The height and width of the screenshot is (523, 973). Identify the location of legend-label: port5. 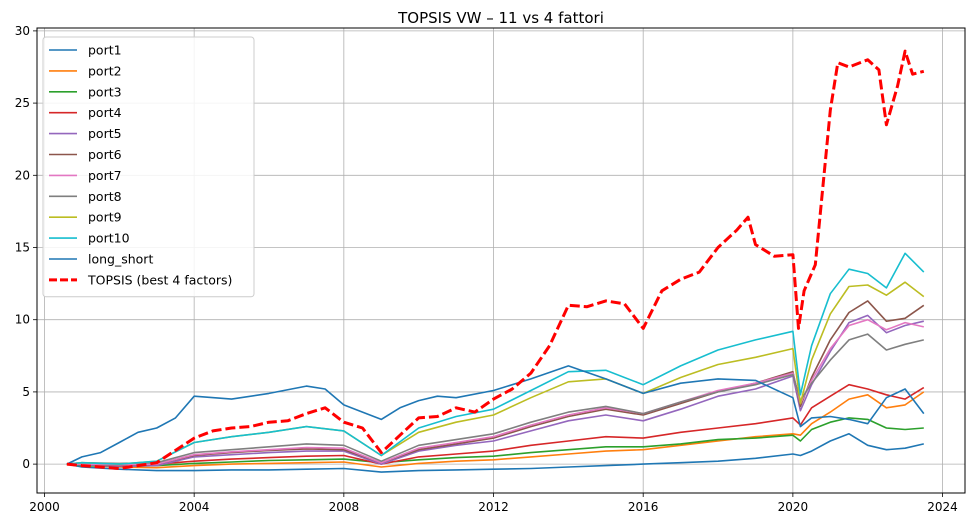
(105, 133).